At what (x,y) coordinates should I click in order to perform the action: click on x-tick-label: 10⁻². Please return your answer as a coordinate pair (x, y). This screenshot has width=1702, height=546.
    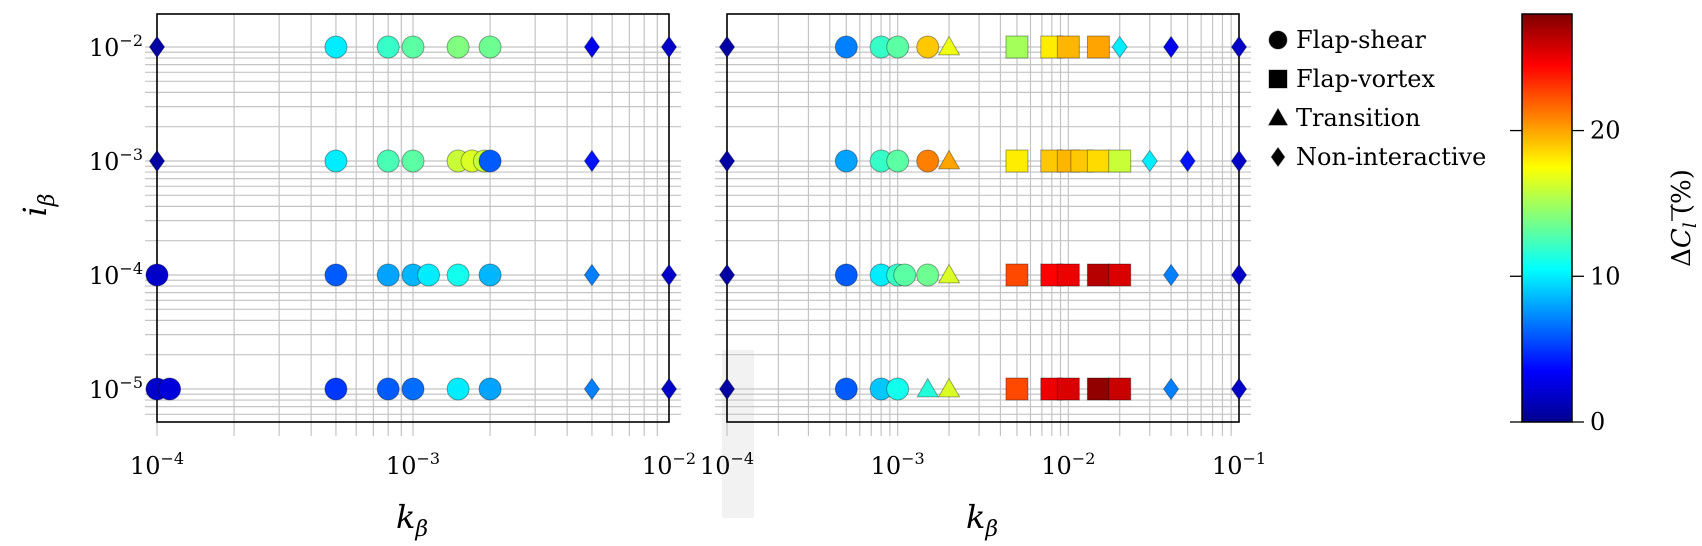
    Looking at the image, I should click on (1068, 464).